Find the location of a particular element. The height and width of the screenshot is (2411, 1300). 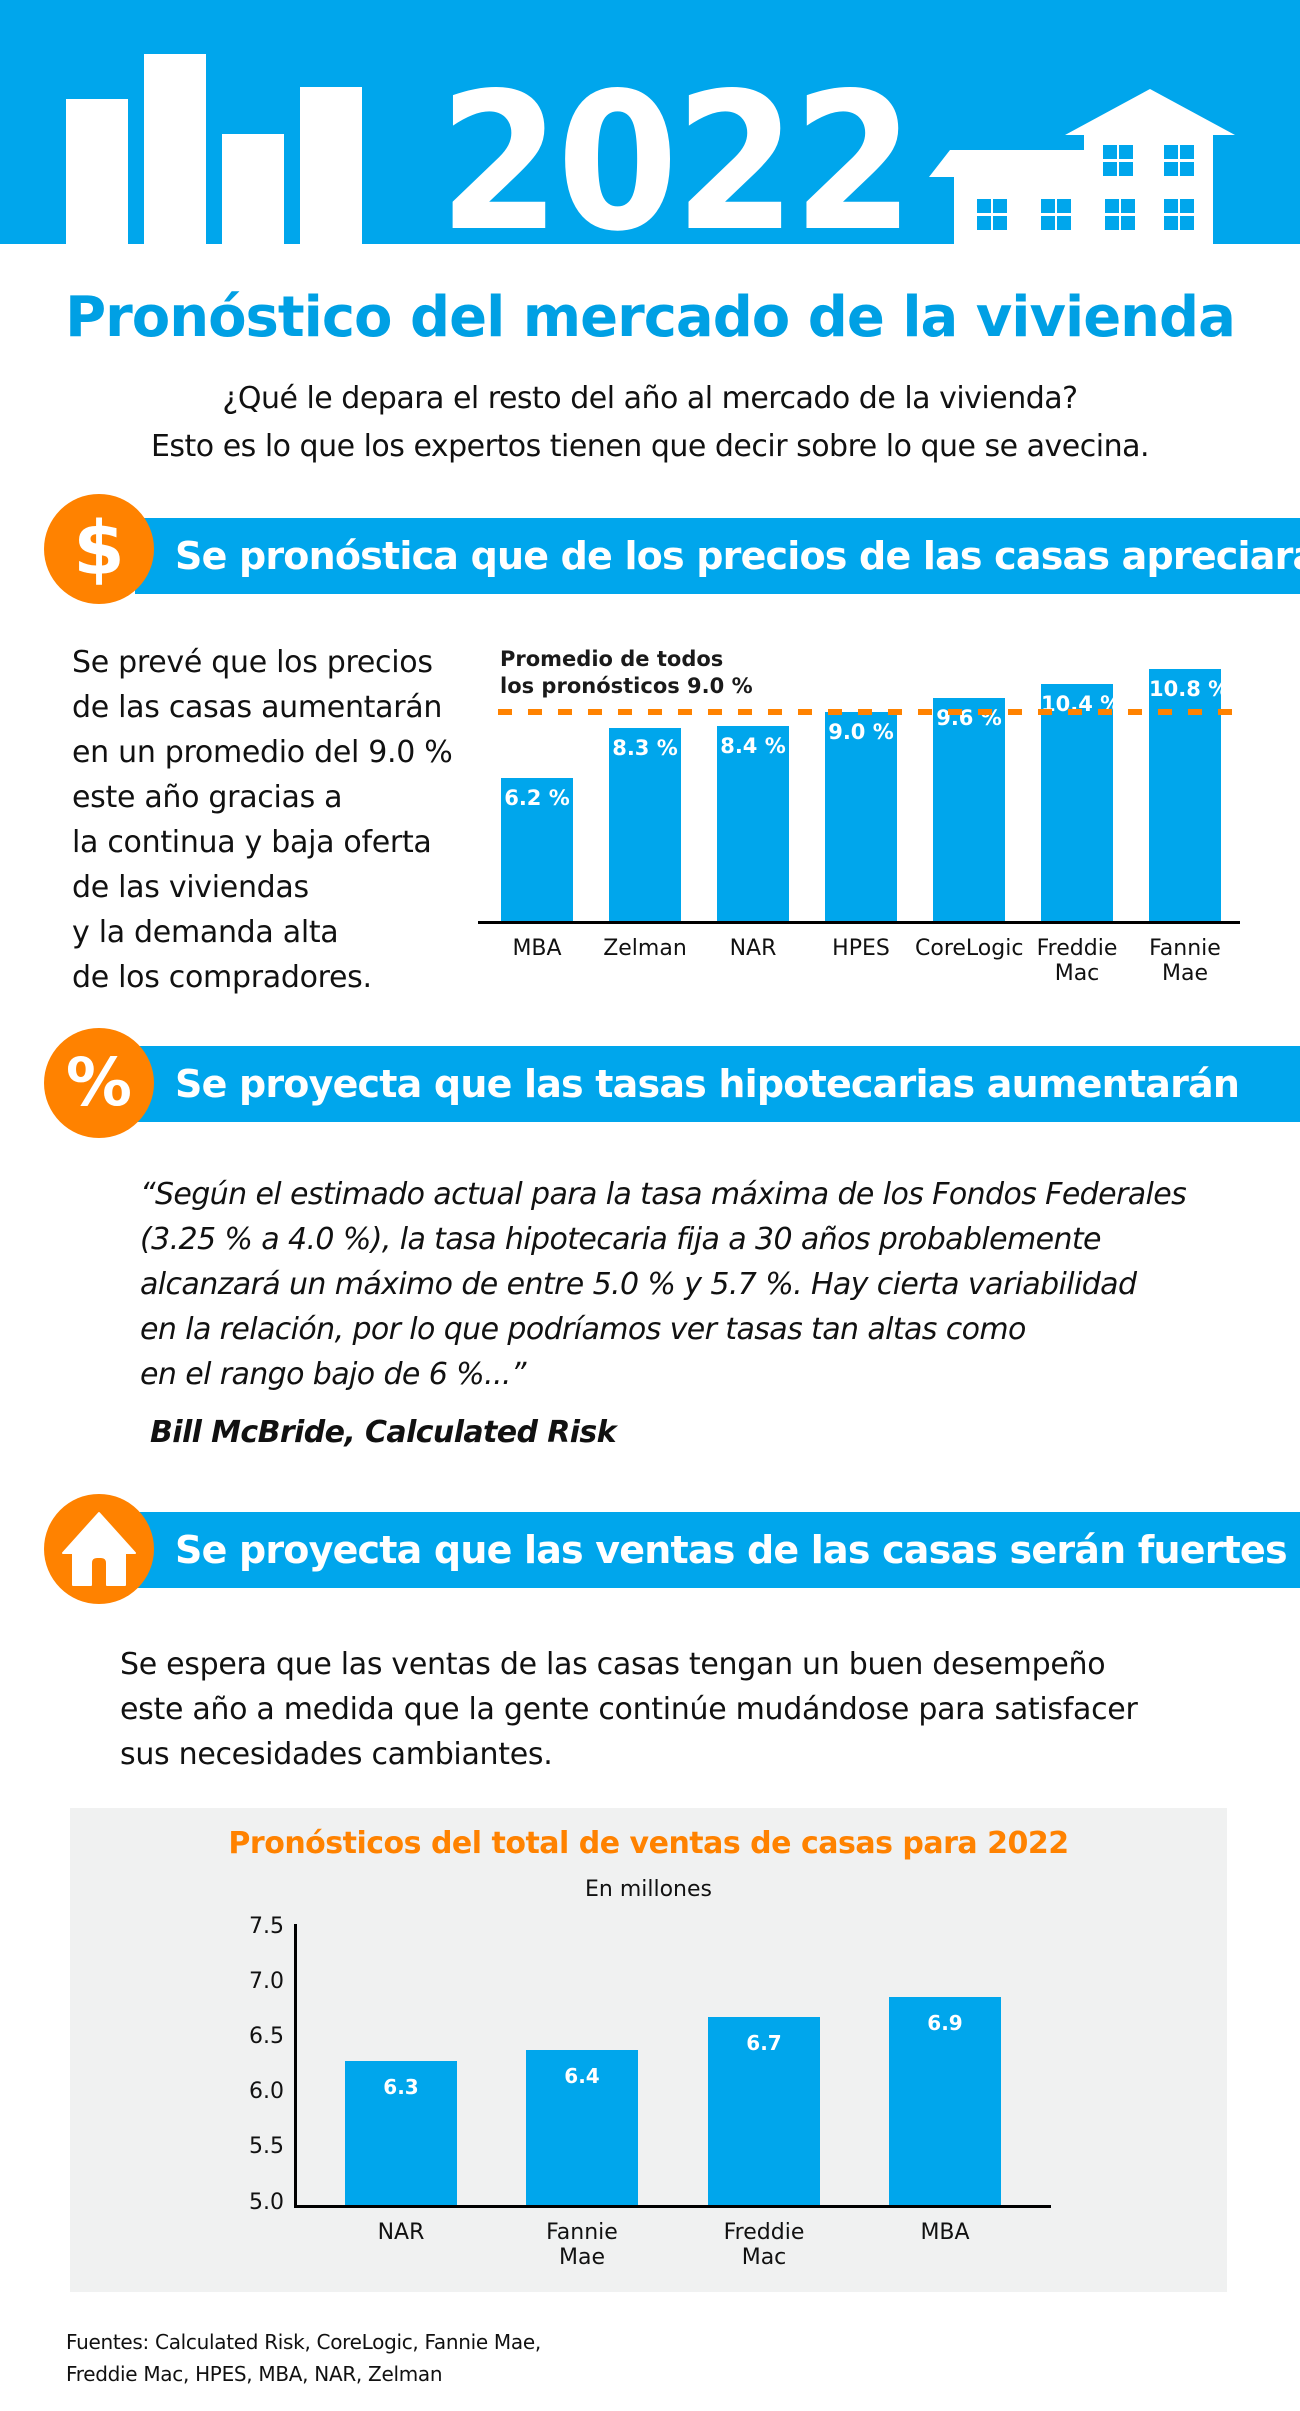

bar-value: 6.2 % is located at coordinates (537, 798).